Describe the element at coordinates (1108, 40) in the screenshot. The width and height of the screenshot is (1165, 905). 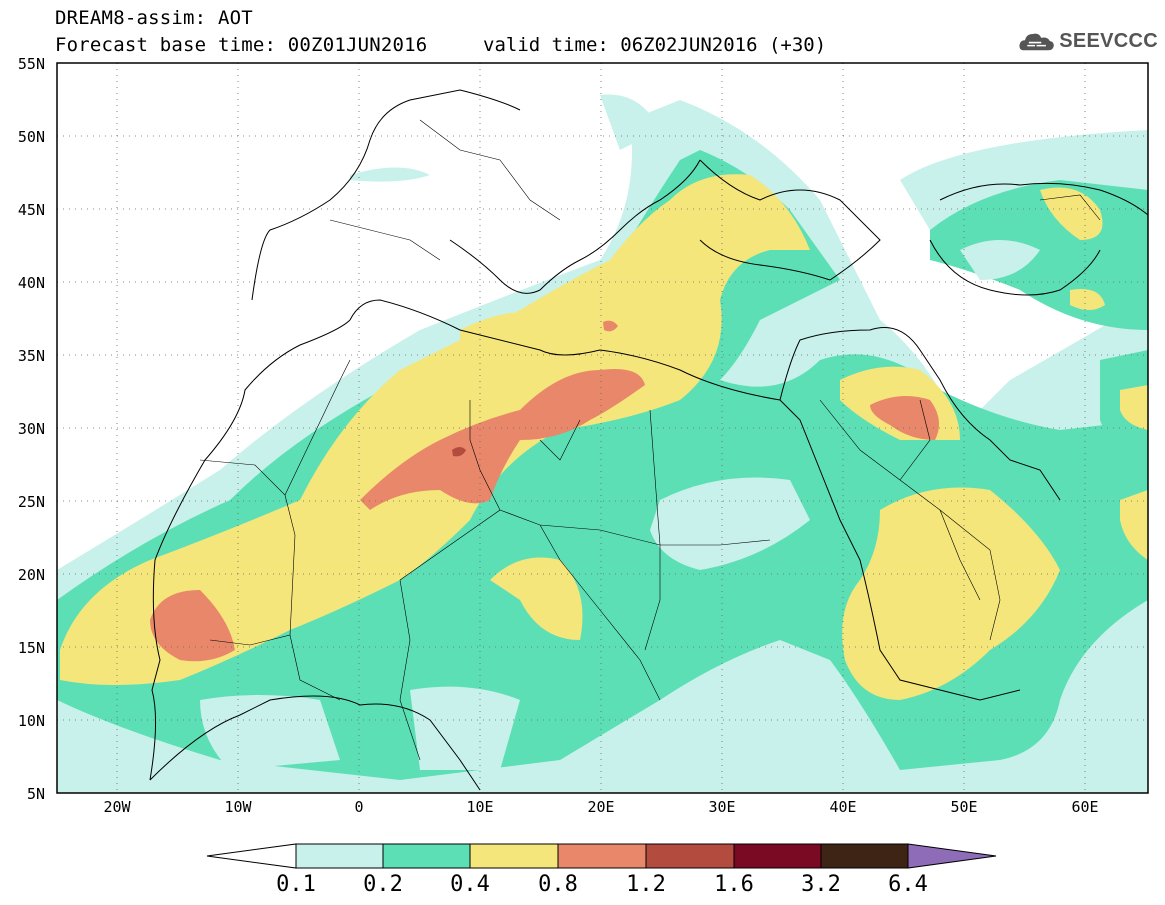
I see `logo-text: SEEVCCC` at that location.